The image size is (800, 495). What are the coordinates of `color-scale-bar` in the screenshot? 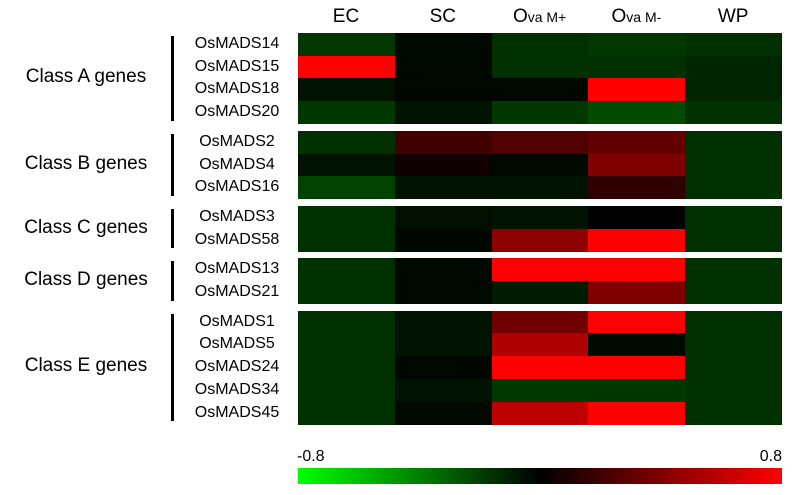 It's located at (540, 476).